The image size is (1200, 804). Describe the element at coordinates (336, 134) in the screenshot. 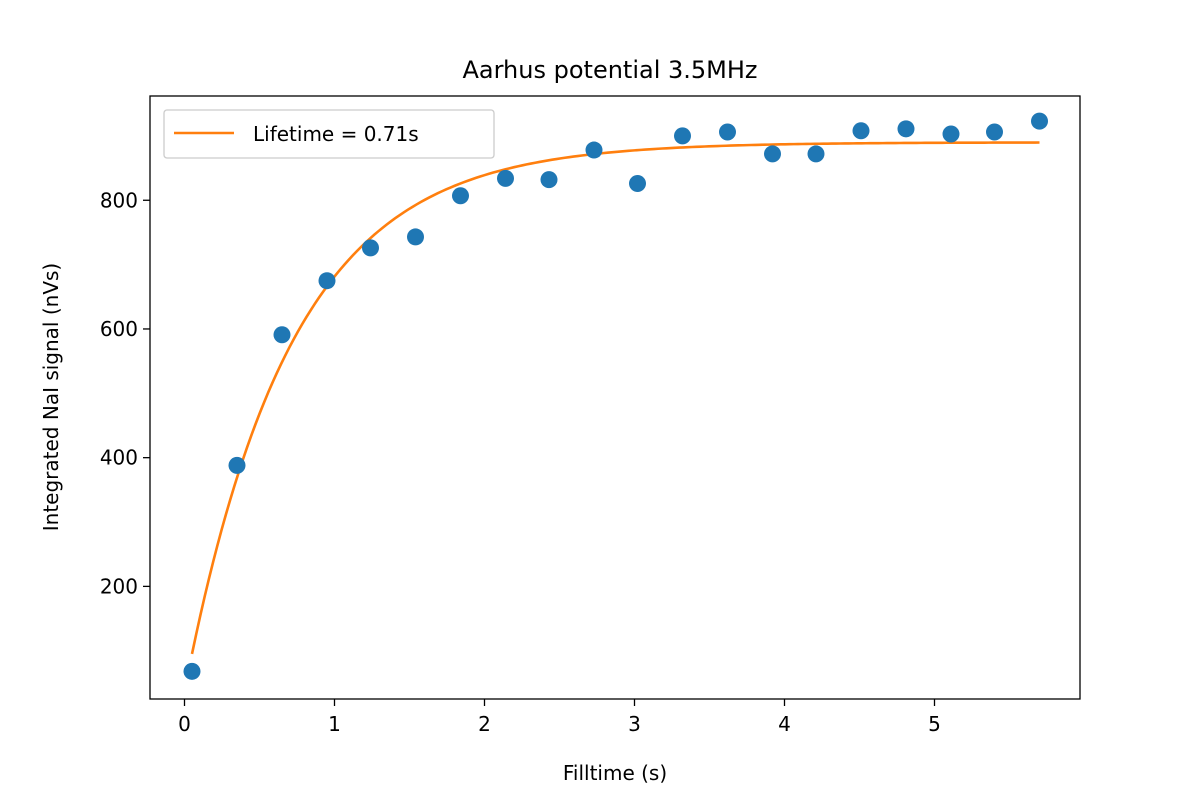

I see `legend-label-fit-line: Lifetime = 0.71s` at that location.